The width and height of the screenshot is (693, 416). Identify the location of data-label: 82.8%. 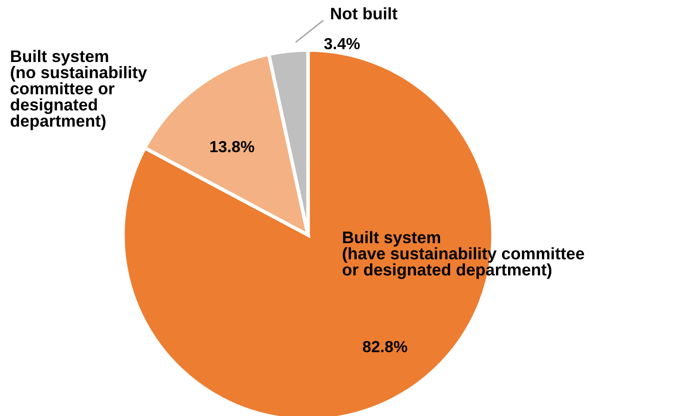
(385, 346).